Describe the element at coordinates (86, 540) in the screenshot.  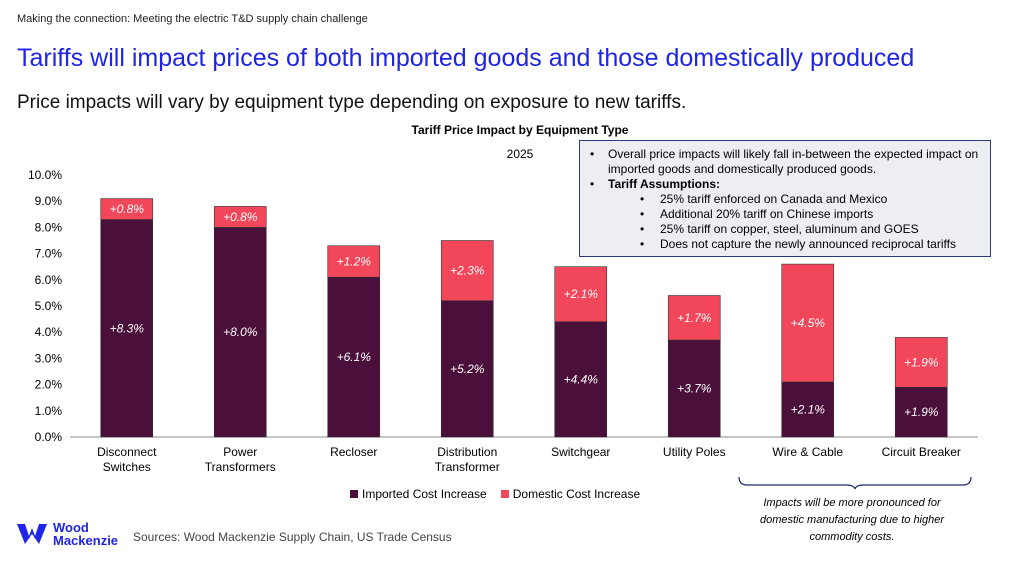
I see `logo-line-2: Mackenzie` at that location.